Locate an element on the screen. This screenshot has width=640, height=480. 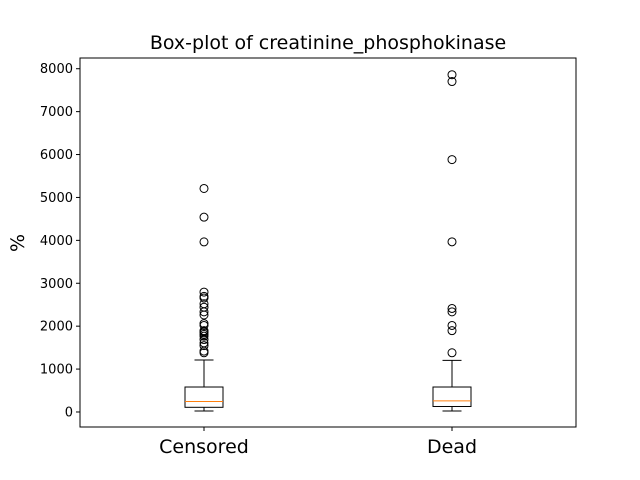
chart-title: Box-plot of creatinine_phosphokinase is located at coordinates (328, 43).